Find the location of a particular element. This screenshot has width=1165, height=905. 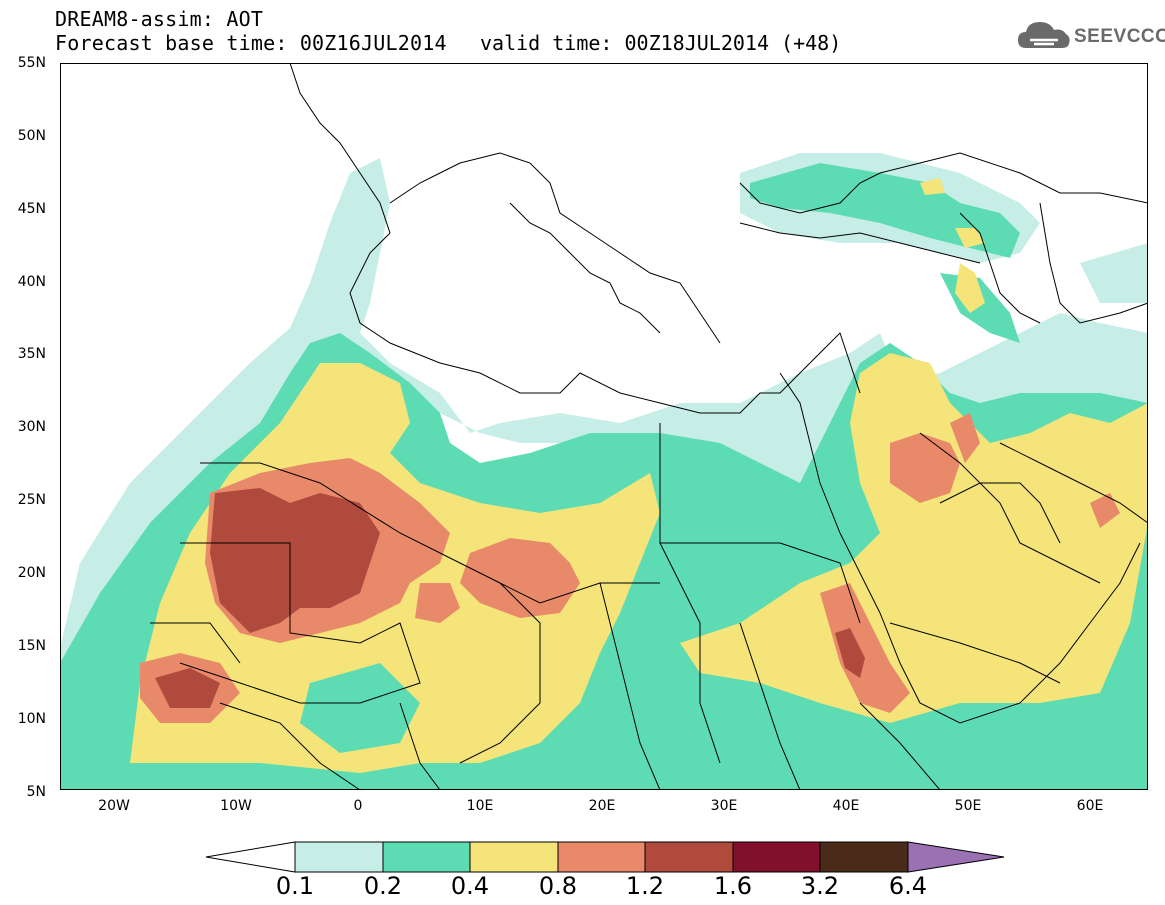

lon-label-0: 0 is located at coordinates (358, 806).